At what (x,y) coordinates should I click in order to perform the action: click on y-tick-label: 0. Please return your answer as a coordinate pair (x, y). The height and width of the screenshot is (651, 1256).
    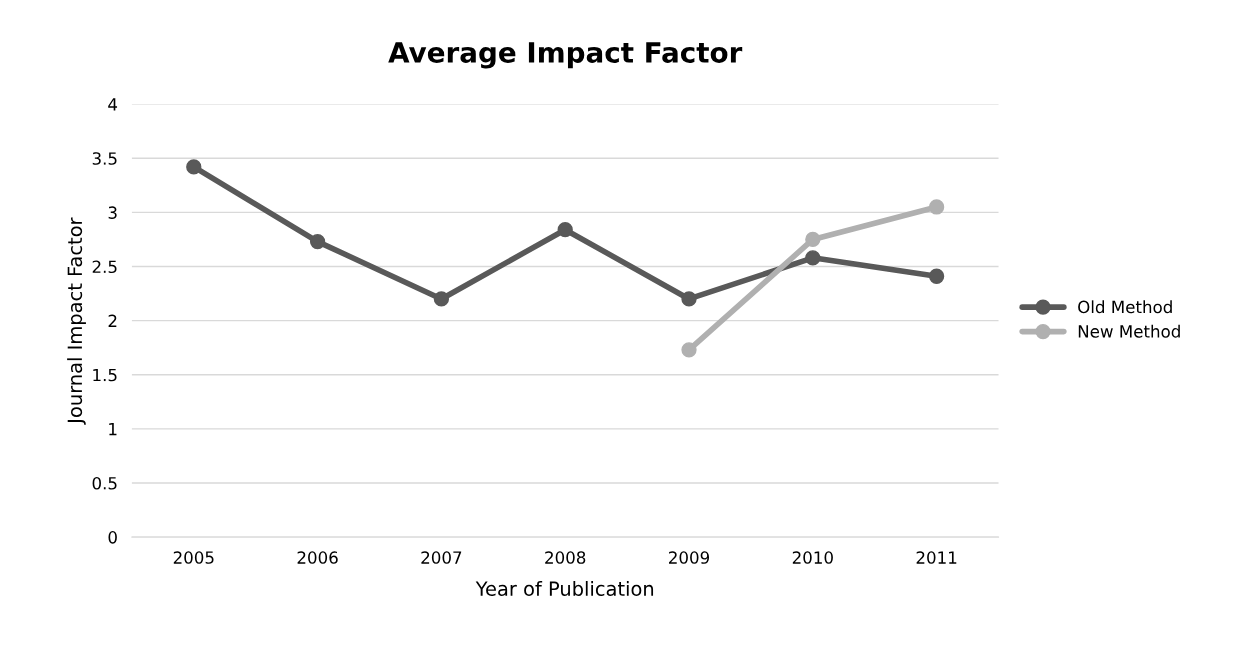
    Looking at the image, I should click on (112, 537).